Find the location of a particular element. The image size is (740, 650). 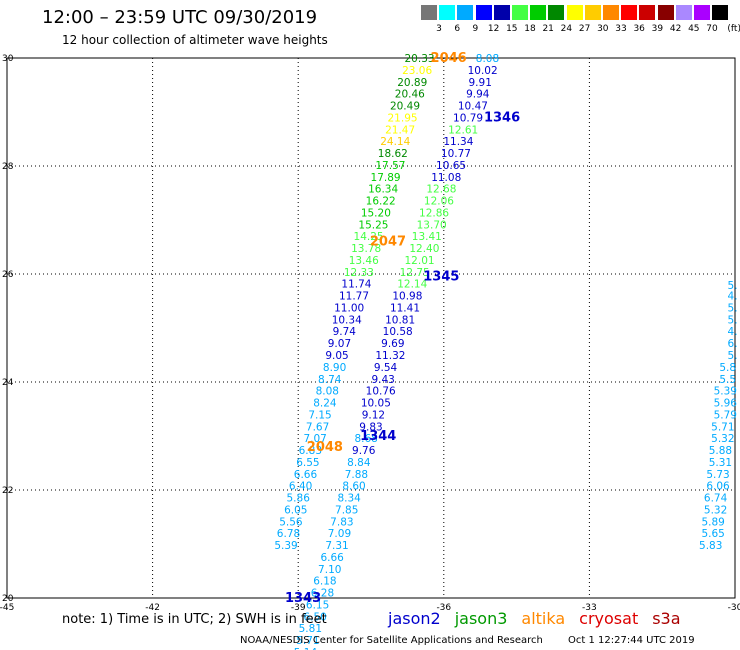

data-point-jason3: 8.08 is located at coordinates (327, 392).